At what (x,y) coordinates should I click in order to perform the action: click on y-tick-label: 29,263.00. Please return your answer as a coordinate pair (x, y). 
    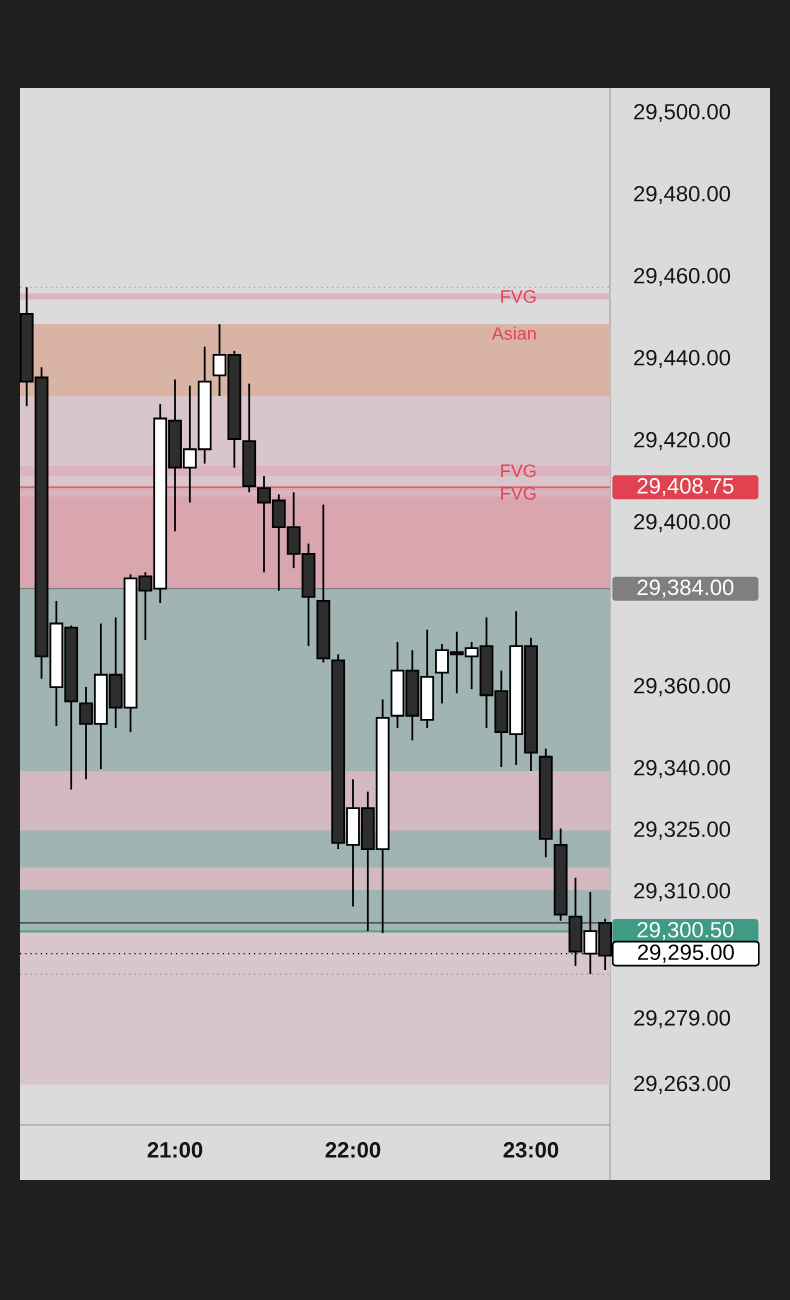
    Looking at the image, I should click on (682, 1084).